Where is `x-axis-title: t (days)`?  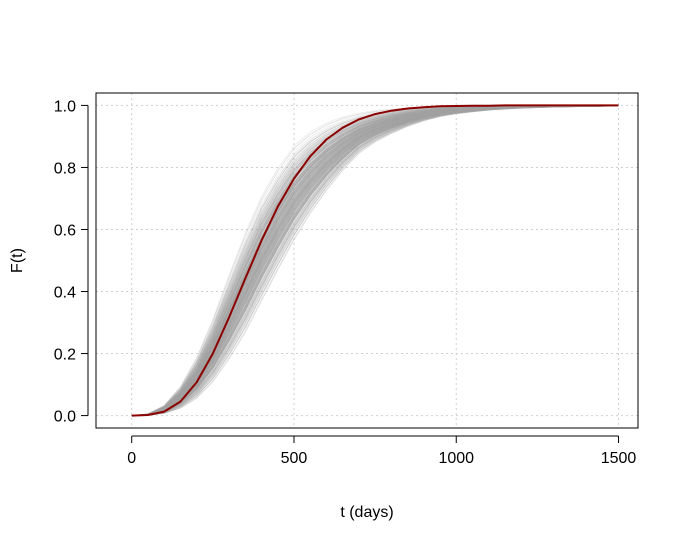 x-axis-title: t (days) is located at coordinates (366, 512).